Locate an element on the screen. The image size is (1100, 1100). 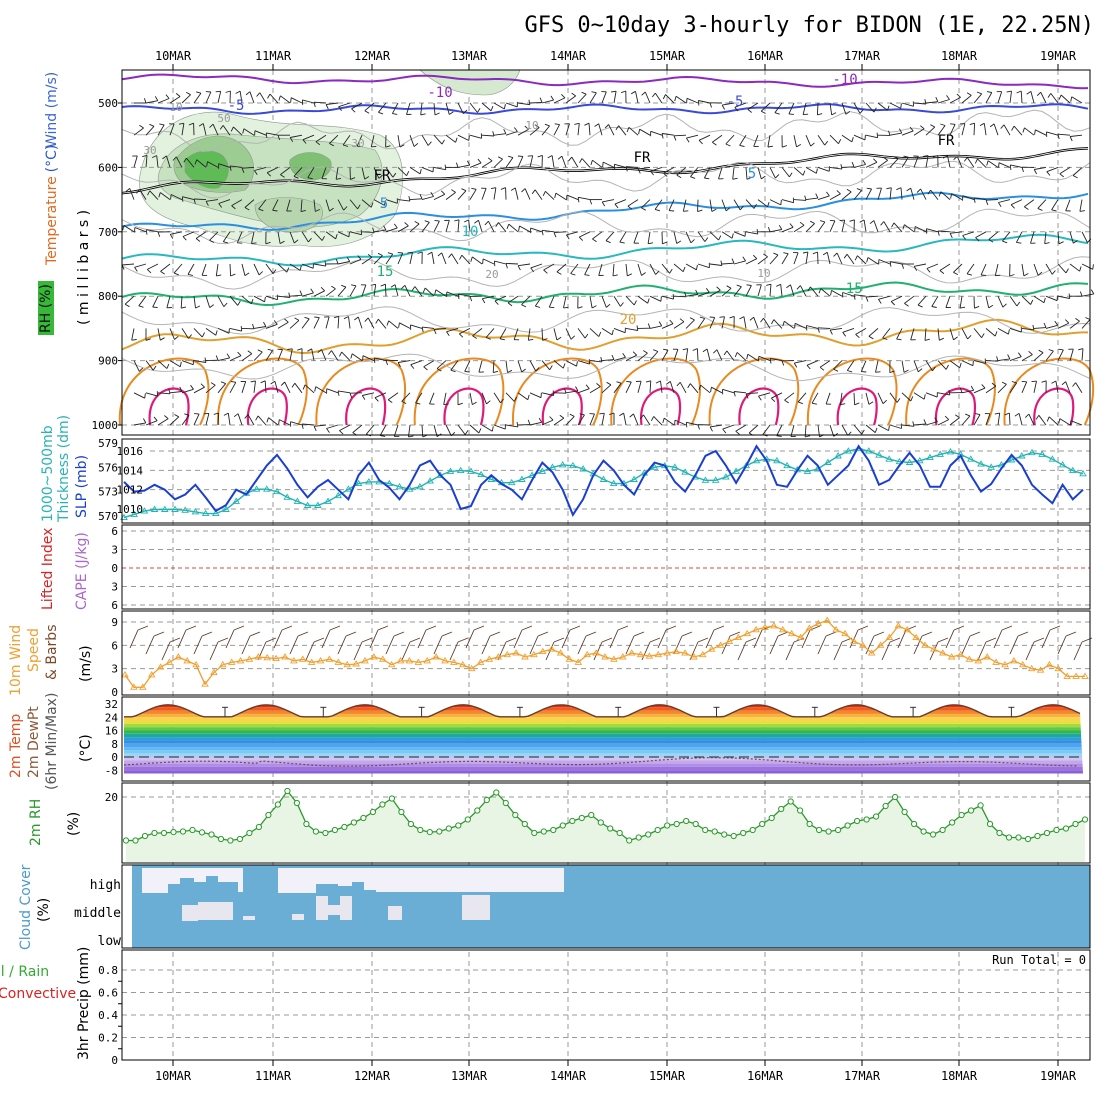
date-label-top: 17MAR is located at coordinates (862, 56).